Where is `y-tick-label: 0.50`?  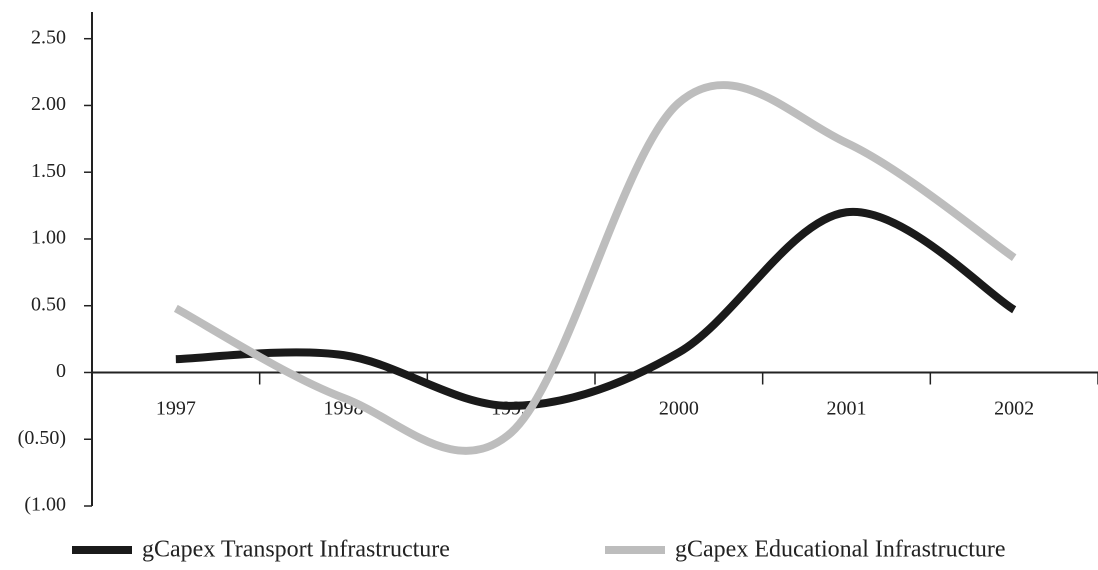 y-tick-label: 0.50 is located at coordinates (48, 304).